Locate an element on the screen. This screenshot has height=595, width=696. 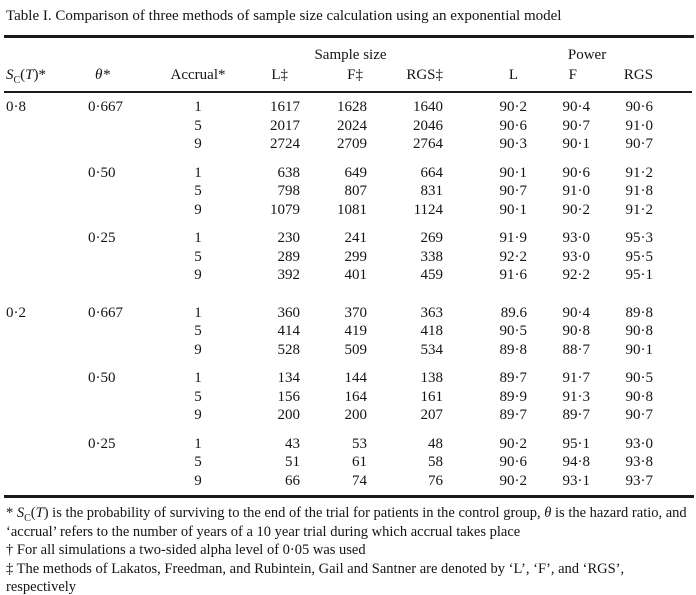
column-header-power-rgs: RGS is located at coordinates (622, 79).